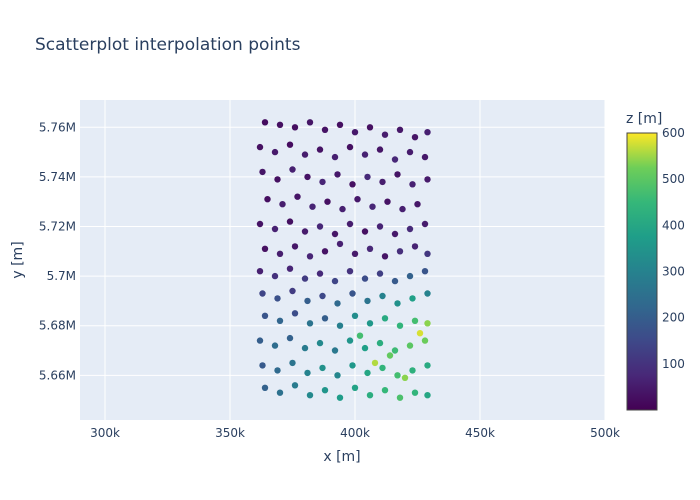 The height and width of the screenshot is (500, 700). What do you see at coordinates (61, 276) in the screenshot?
I see `y-tick-label: 5.7M` at bounding box center [61, 276].